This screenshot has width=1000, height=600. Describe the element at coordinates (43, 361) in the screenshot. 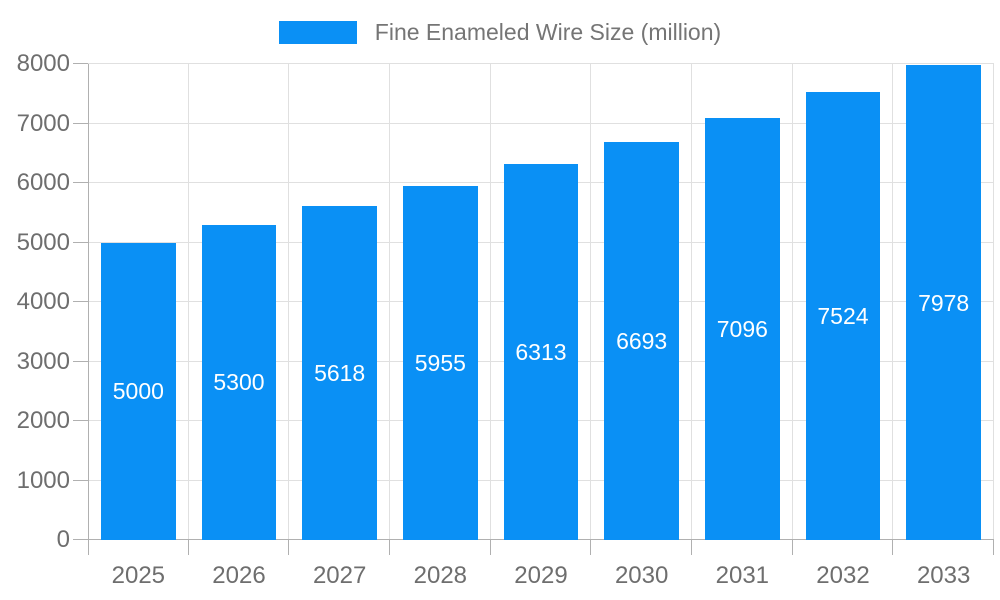

I see `y-tick-label: 3000` at that location.